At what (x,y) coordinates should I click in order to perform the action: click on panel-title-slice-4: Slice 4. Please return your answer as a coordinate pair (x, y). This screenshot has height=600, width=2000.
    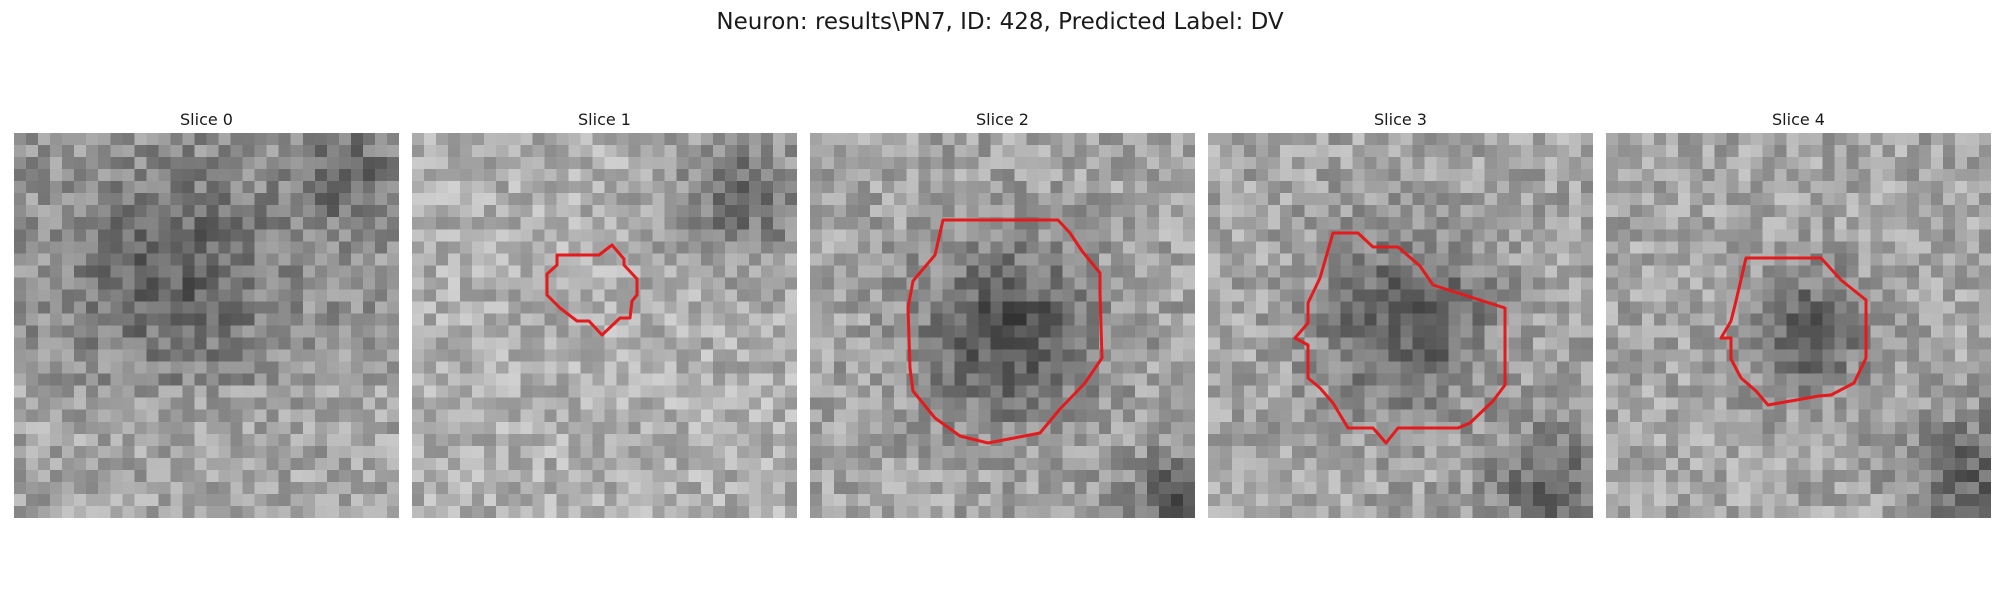
    Looking at the image, I should click on (1798, 119).